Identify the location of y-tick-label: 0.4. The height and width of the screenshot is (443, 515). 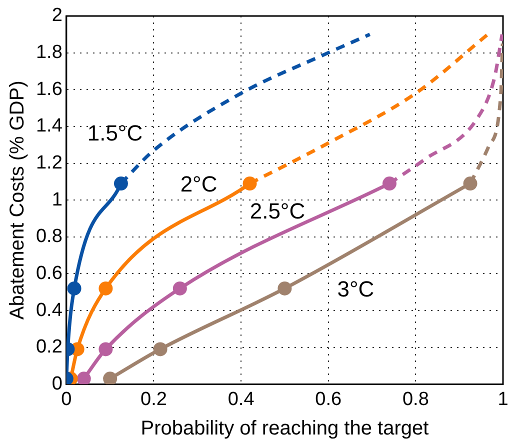
(49, 310).